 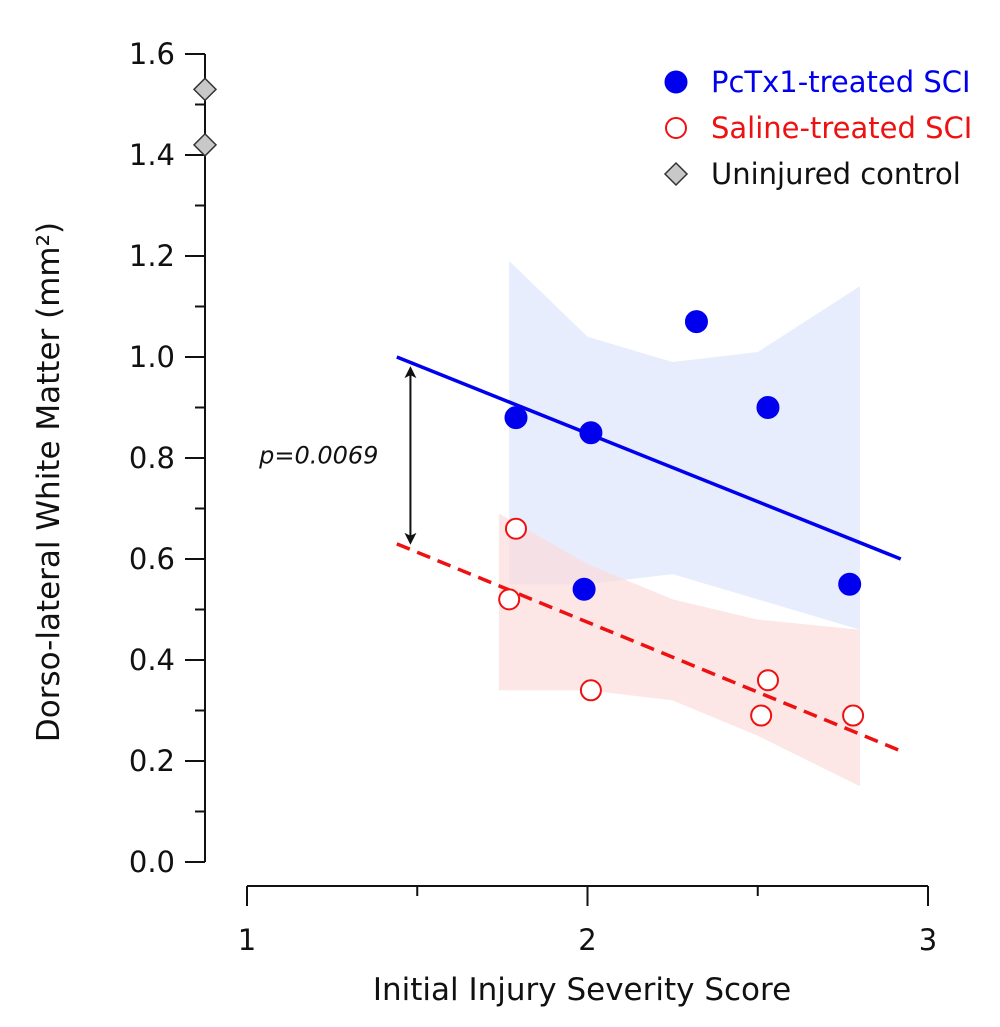 What do you see at coordinates (152, 54) in the screenshot?
I see `y-tick-label: 1.6` at bounding box center [152, 54].